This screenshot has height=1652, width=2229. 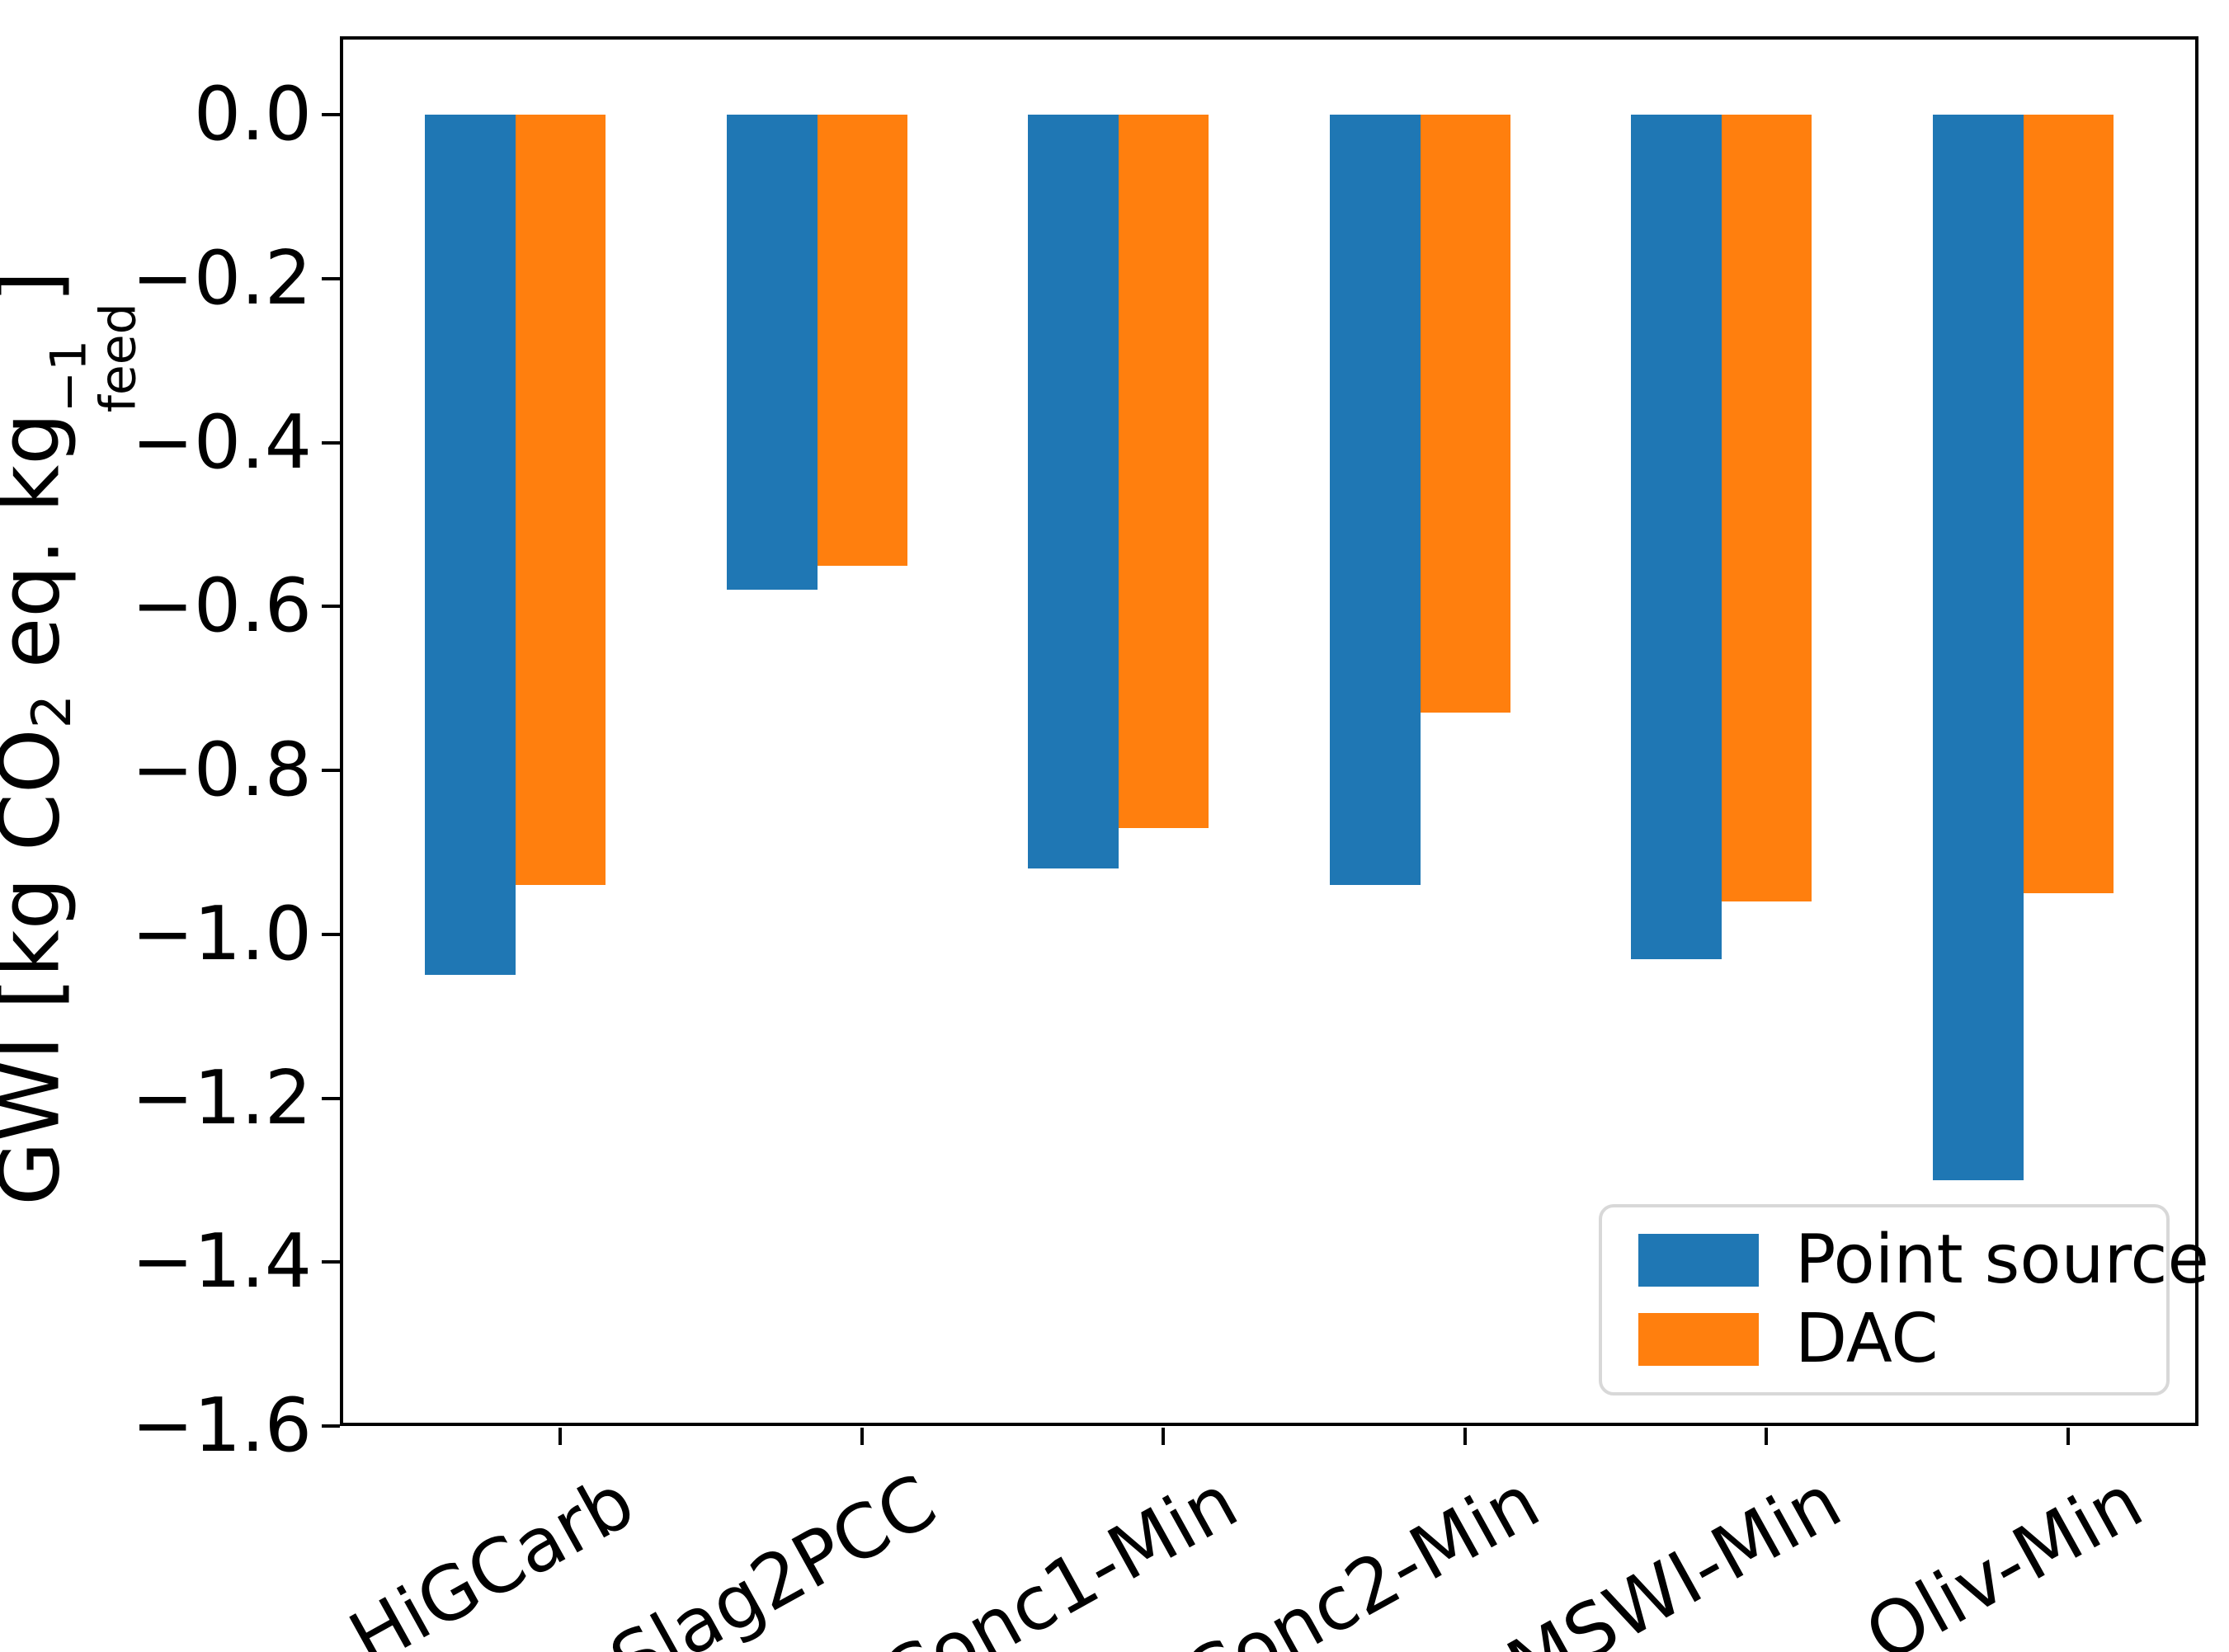 What do you see at coordinates (561, 500) in the screenshot?
I see `bar-dac-higcarb` at bounding box center [561, 500].